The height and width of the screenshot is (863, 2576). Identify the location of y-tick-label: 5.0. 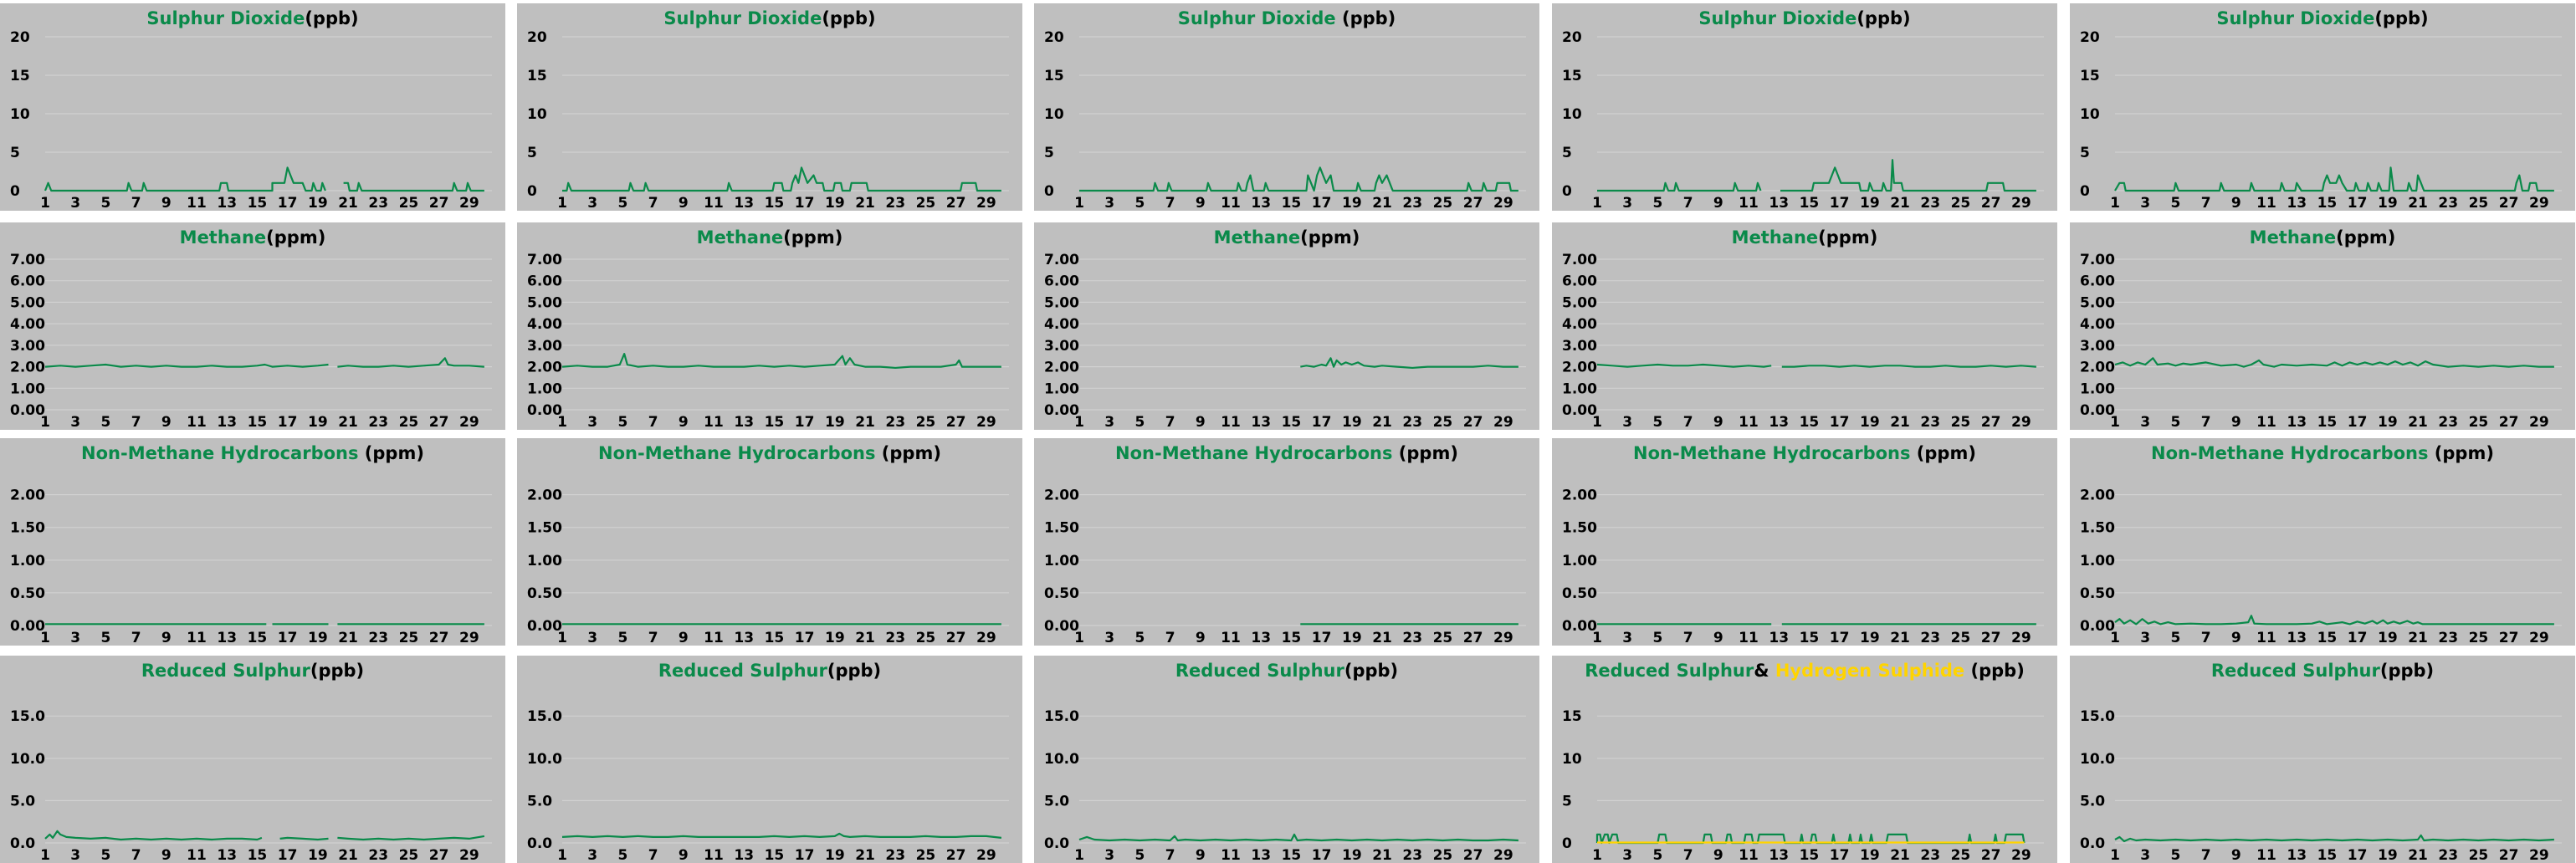
(2092, 801).